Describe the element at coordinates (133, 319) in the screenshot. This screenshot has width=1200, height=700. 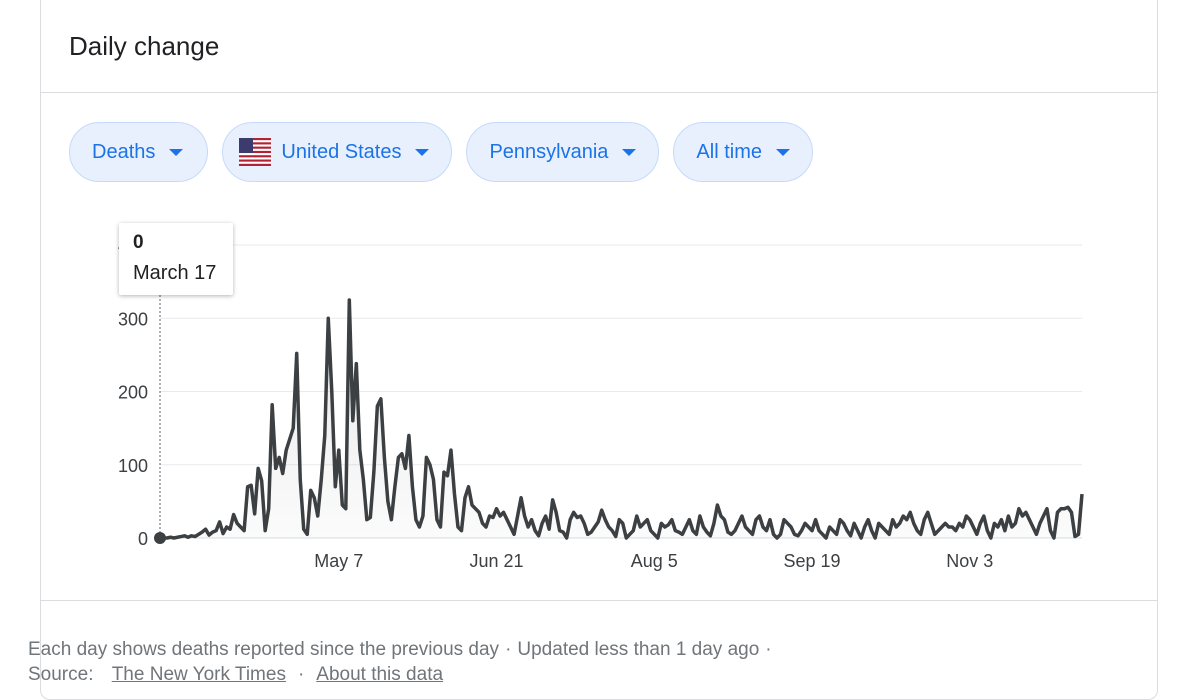
I see `y-tick-label: 300` at that location.